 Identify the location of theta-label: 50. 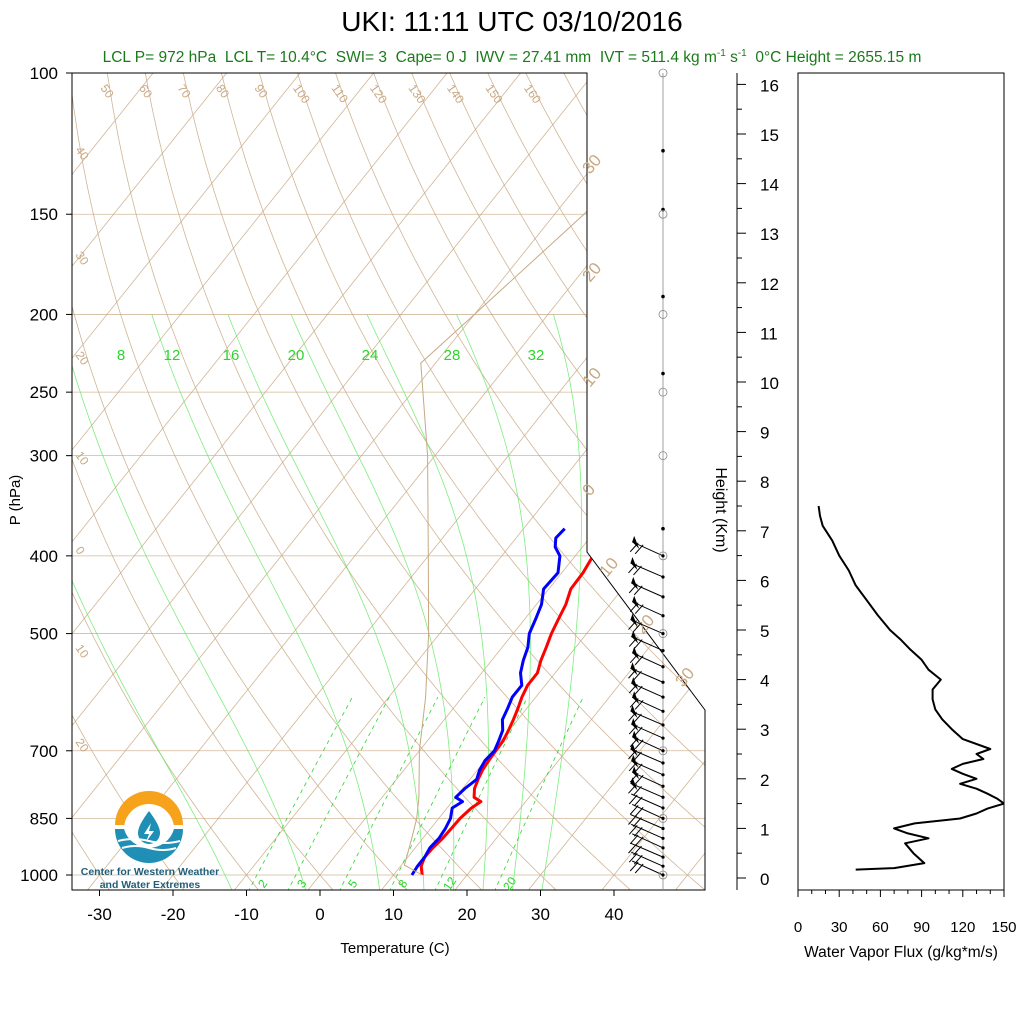
(107, 91).